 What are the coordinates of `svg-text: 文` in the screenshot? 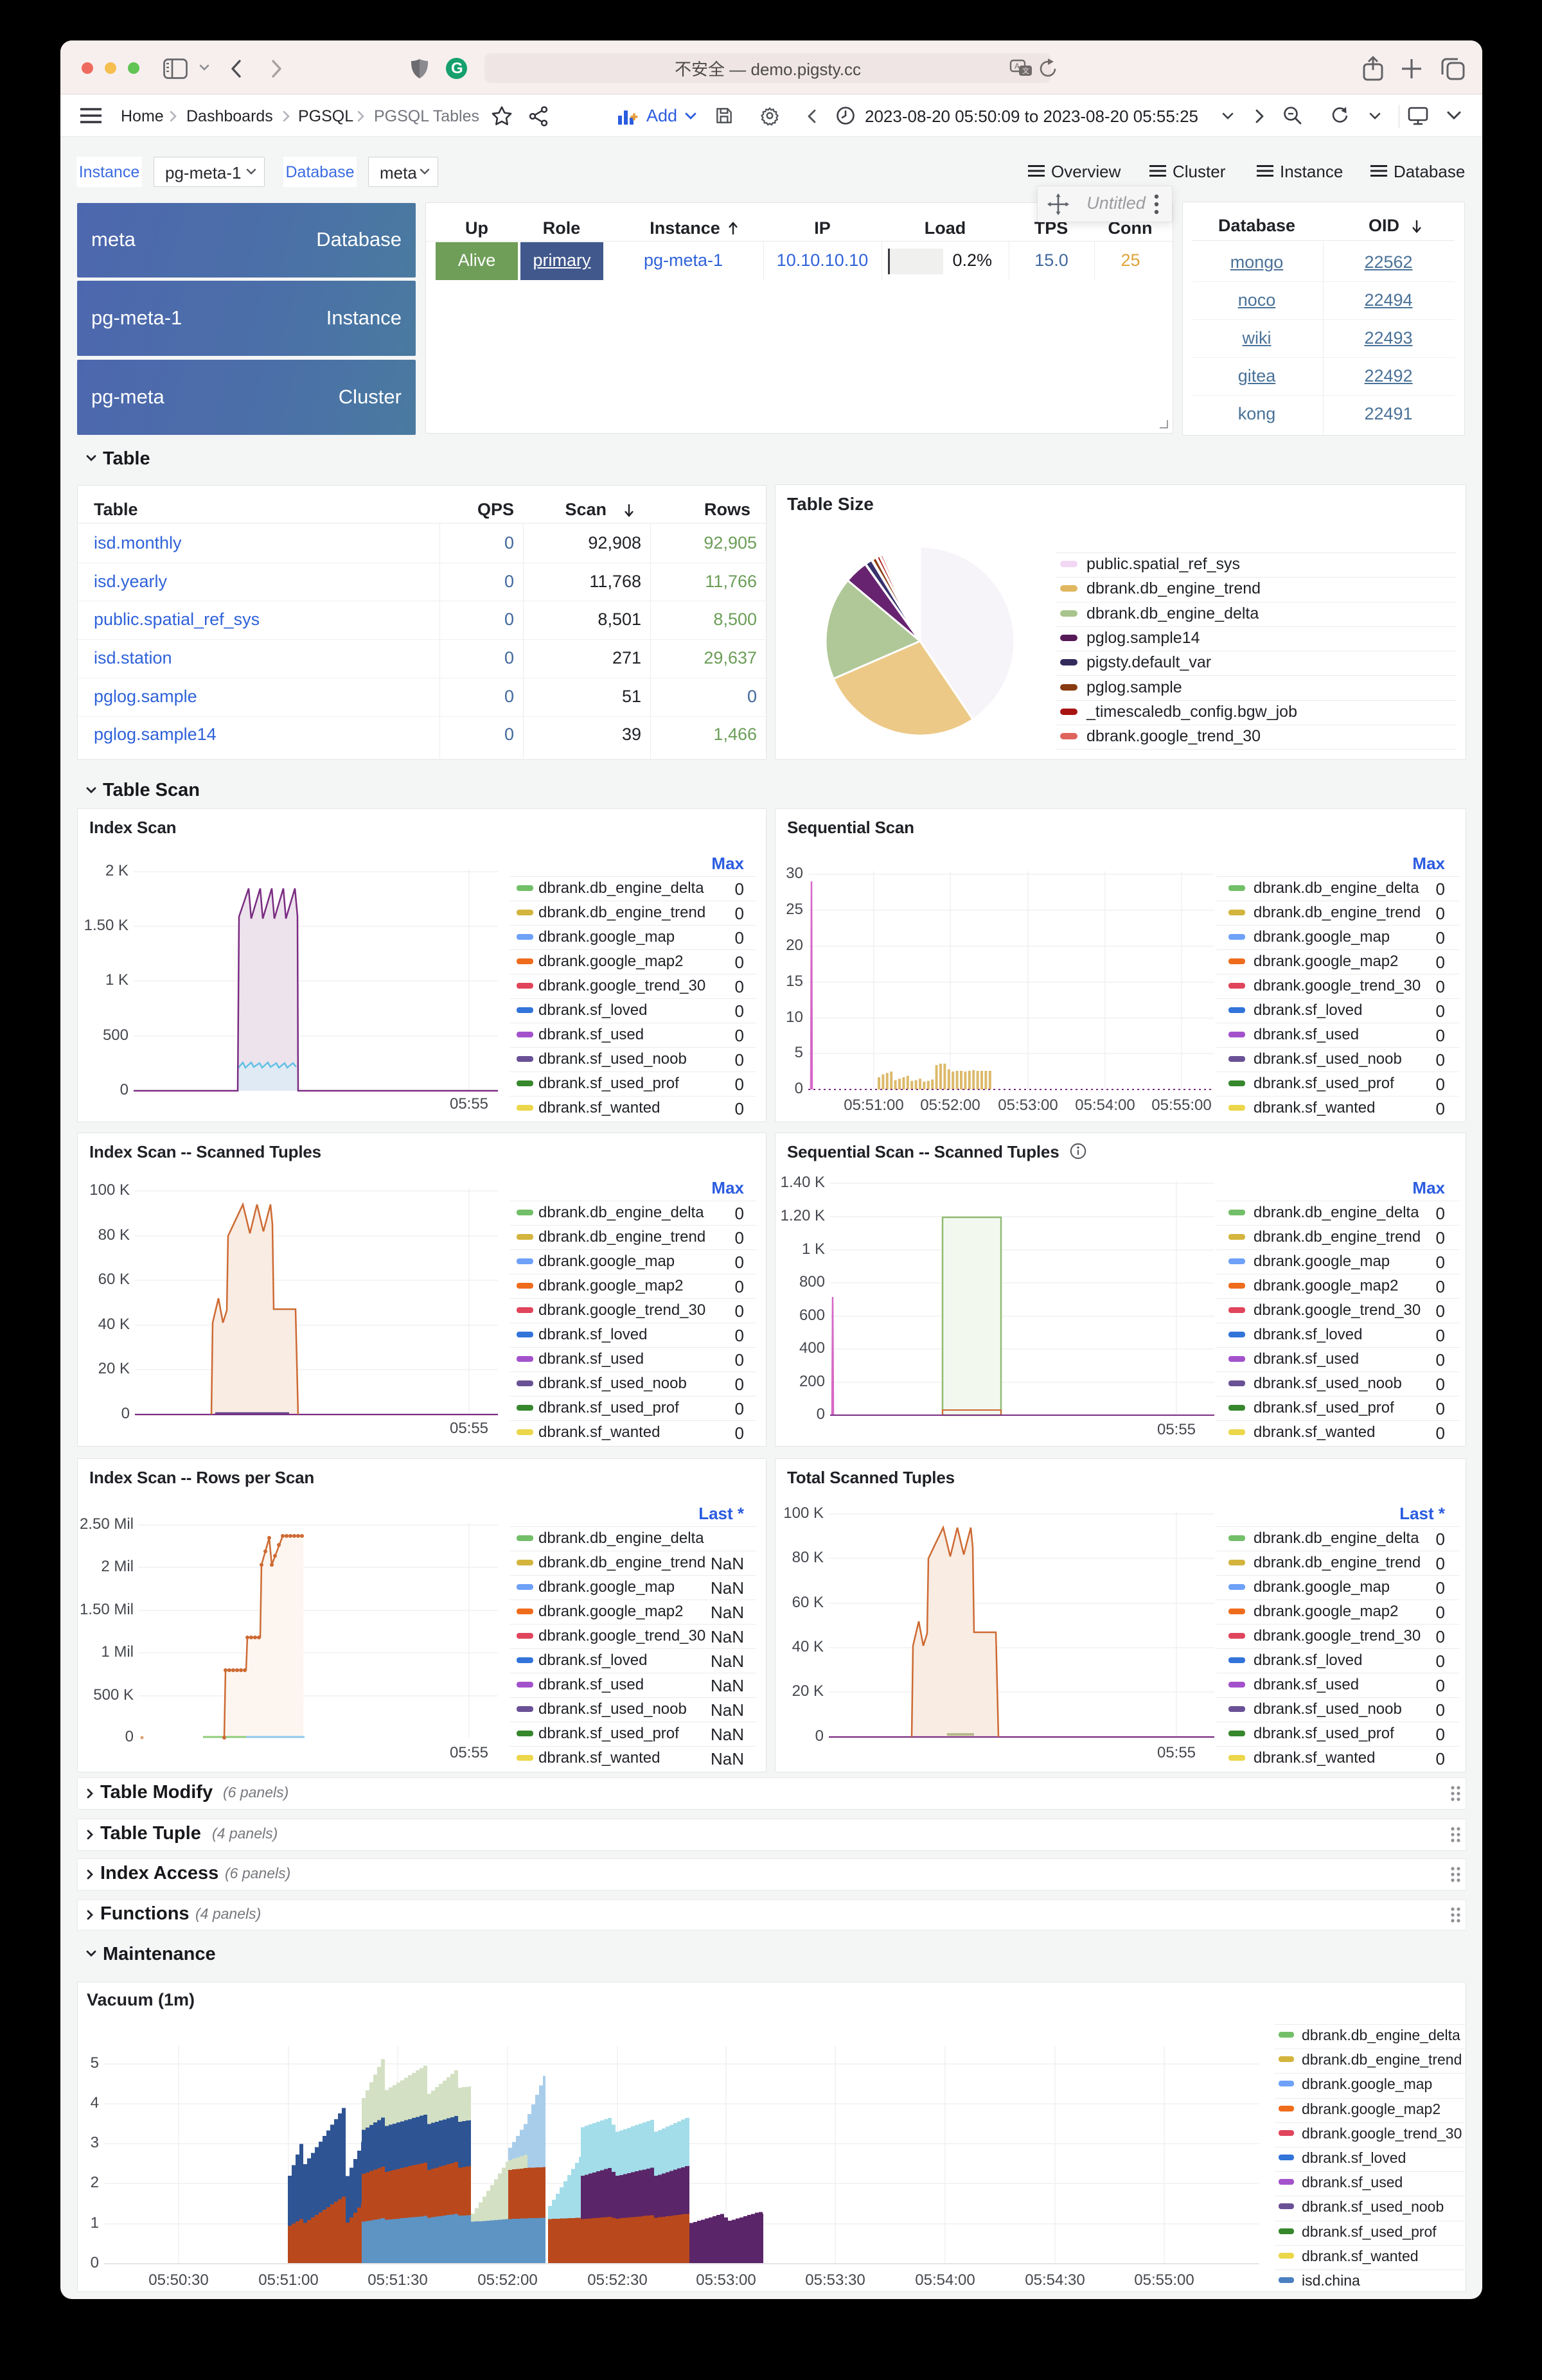 It's located at (1025, 70).